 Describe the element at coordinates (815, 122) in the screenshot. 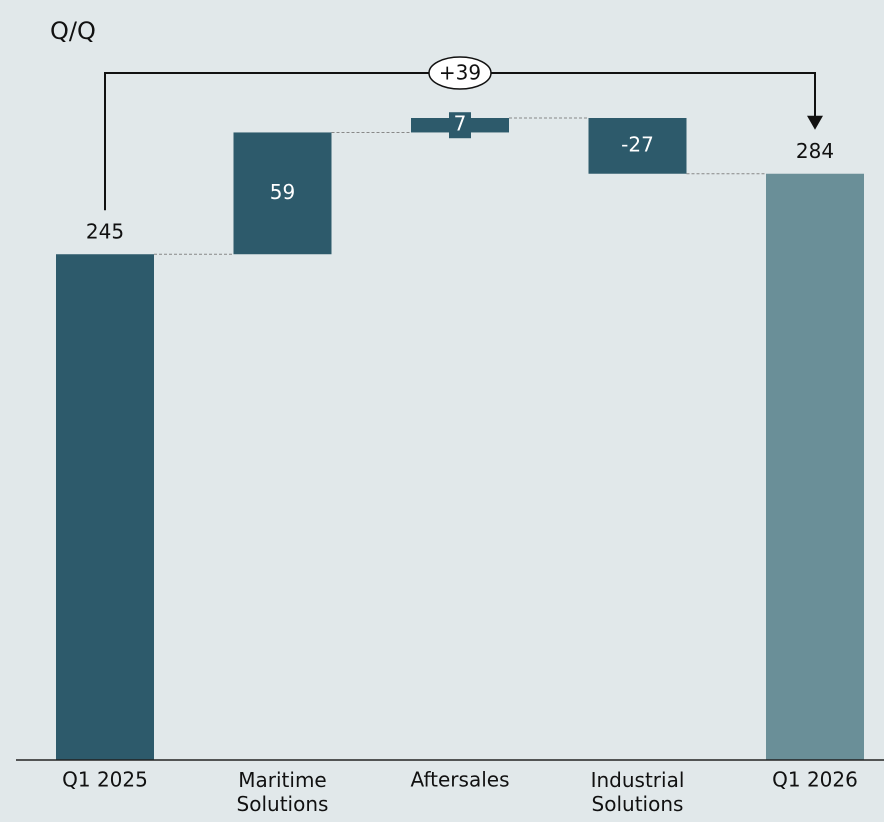

I see `arrow-head` at that location.